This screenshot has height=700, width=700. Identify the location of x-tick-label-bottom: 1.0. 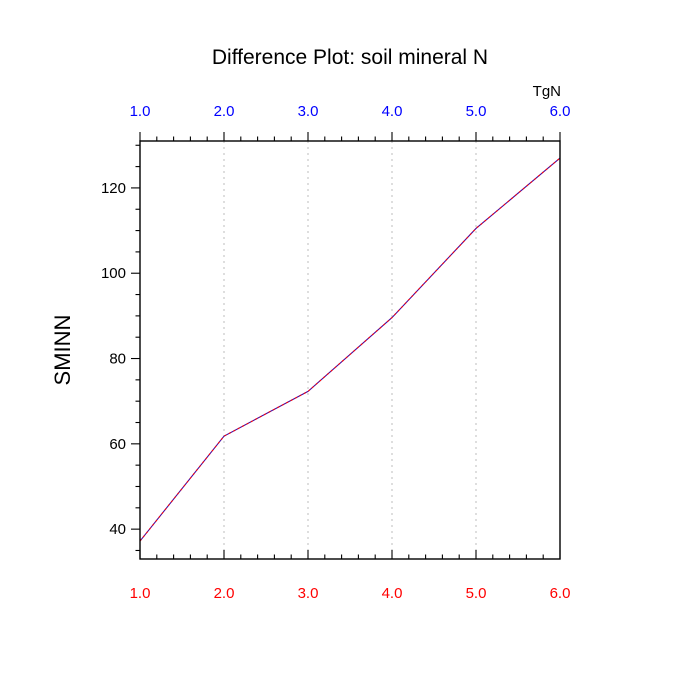
(140, 593).